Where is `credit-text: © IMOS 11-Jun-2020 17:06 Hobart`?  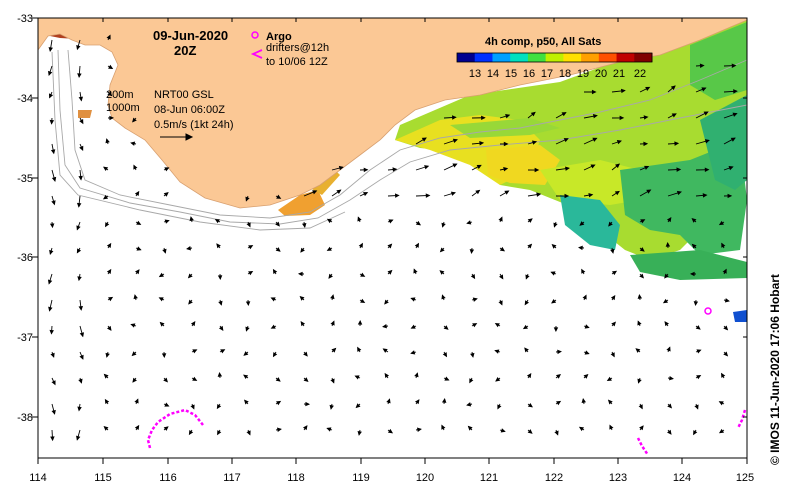 credit-text: © IMOS 11-Jun-2020 17:06 Hobart is located at coordinates (775, 369).